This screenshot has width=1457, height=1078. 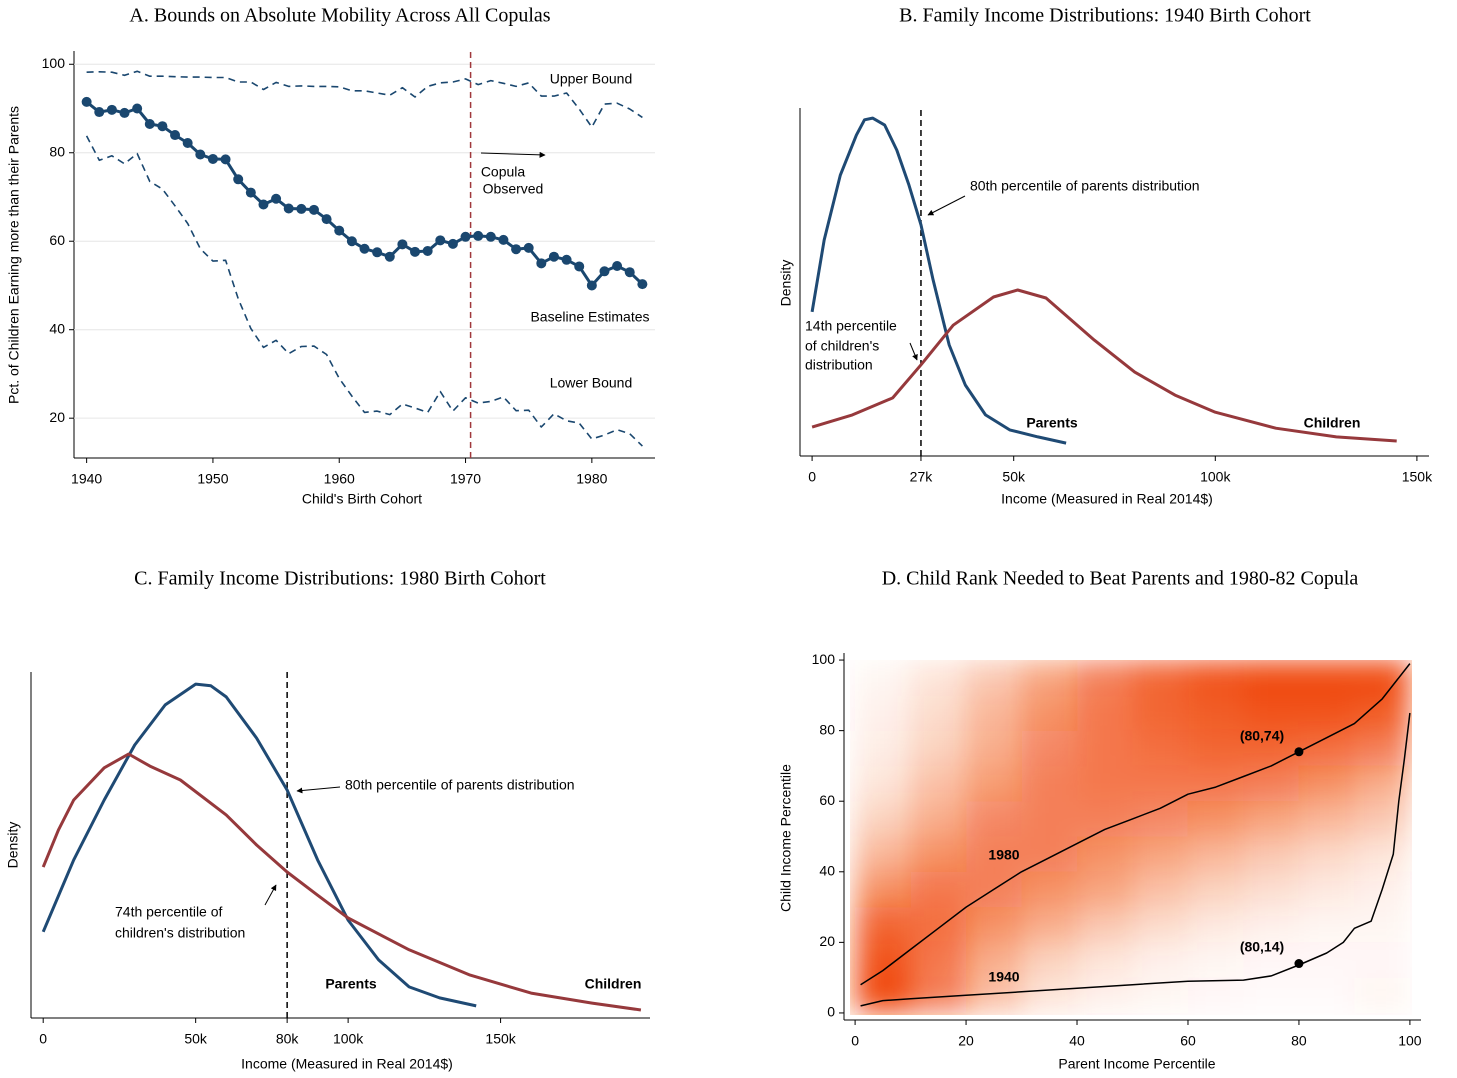 What do you see at coordinates (966, 1041) in the screenshot?
I see `x-tick-label: 20` at bounding box center [966, 1041].